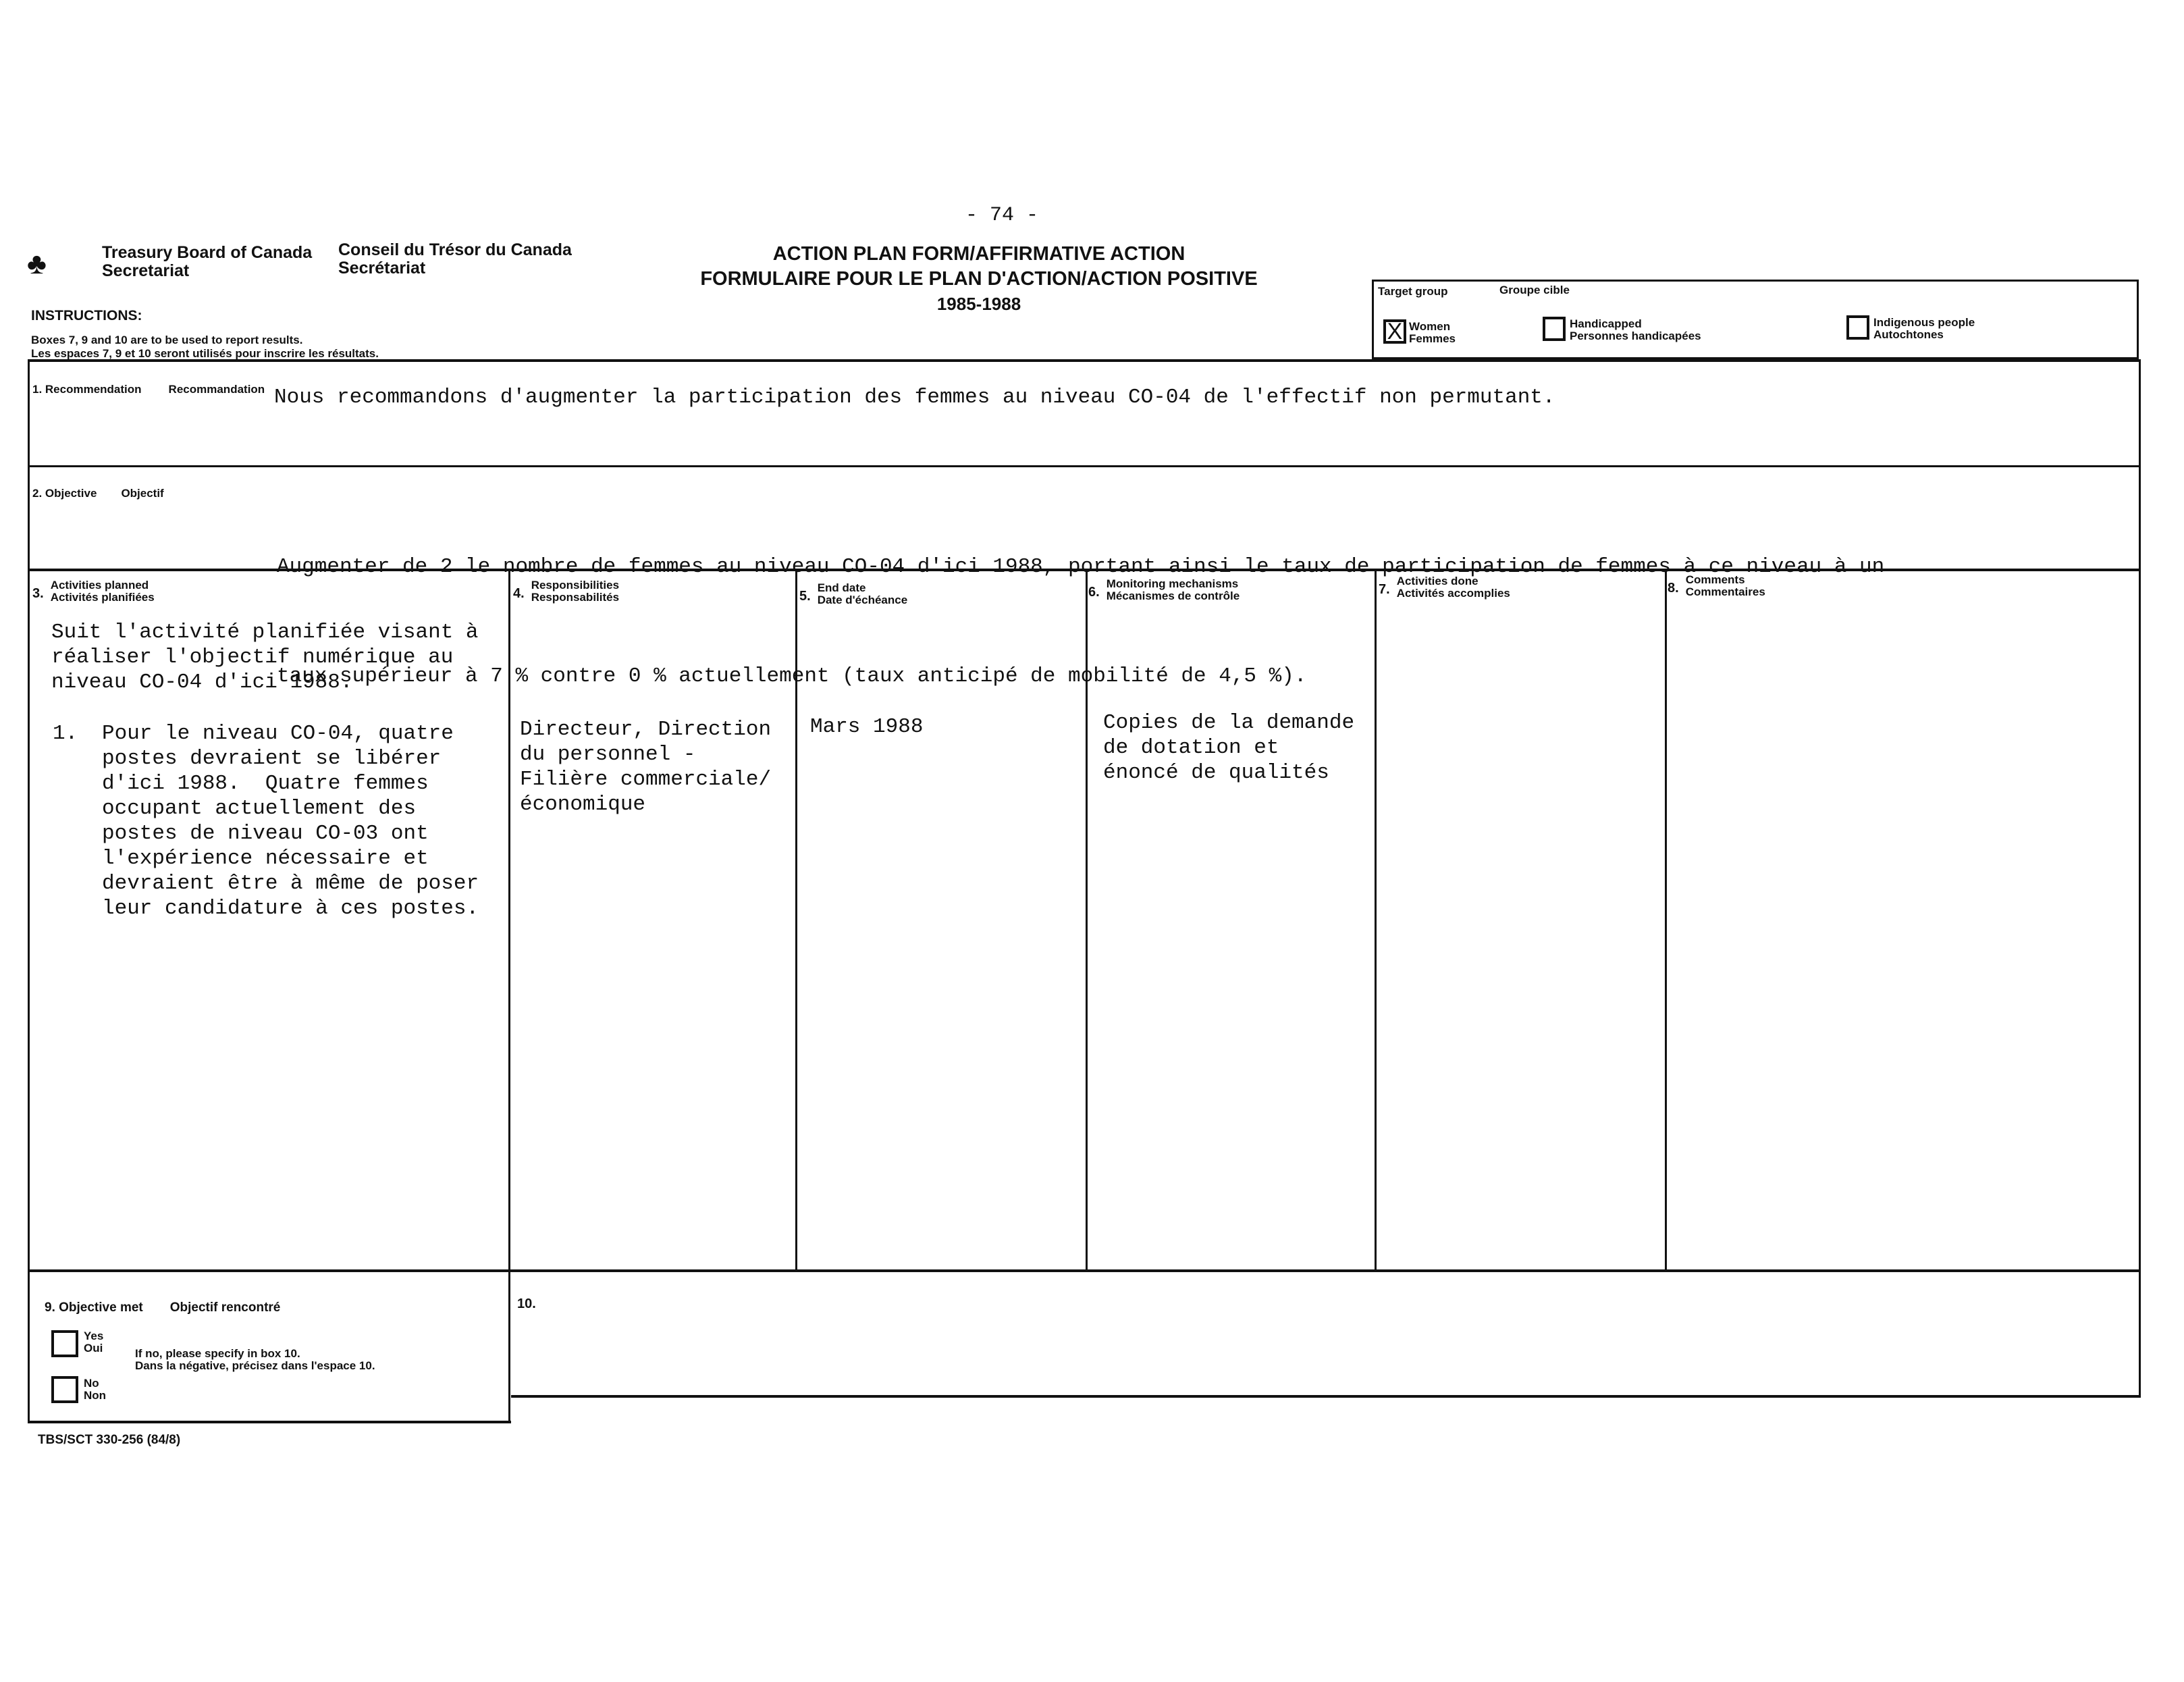  Describe the element at coordinates (98, 494) in the screenshot. I see `objective-label: 2. Objective Objectif` at that location.